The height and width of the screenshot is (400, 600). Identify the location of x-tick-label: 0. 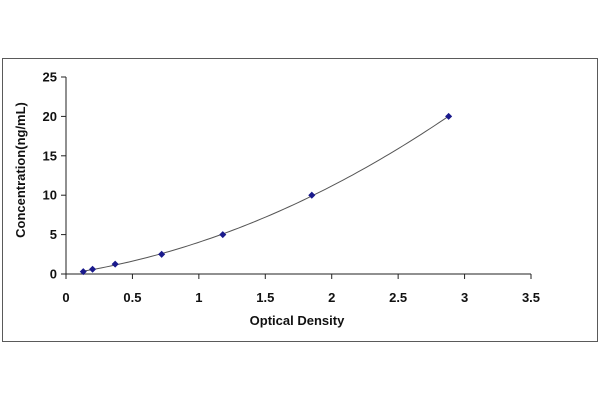
(65, 297).